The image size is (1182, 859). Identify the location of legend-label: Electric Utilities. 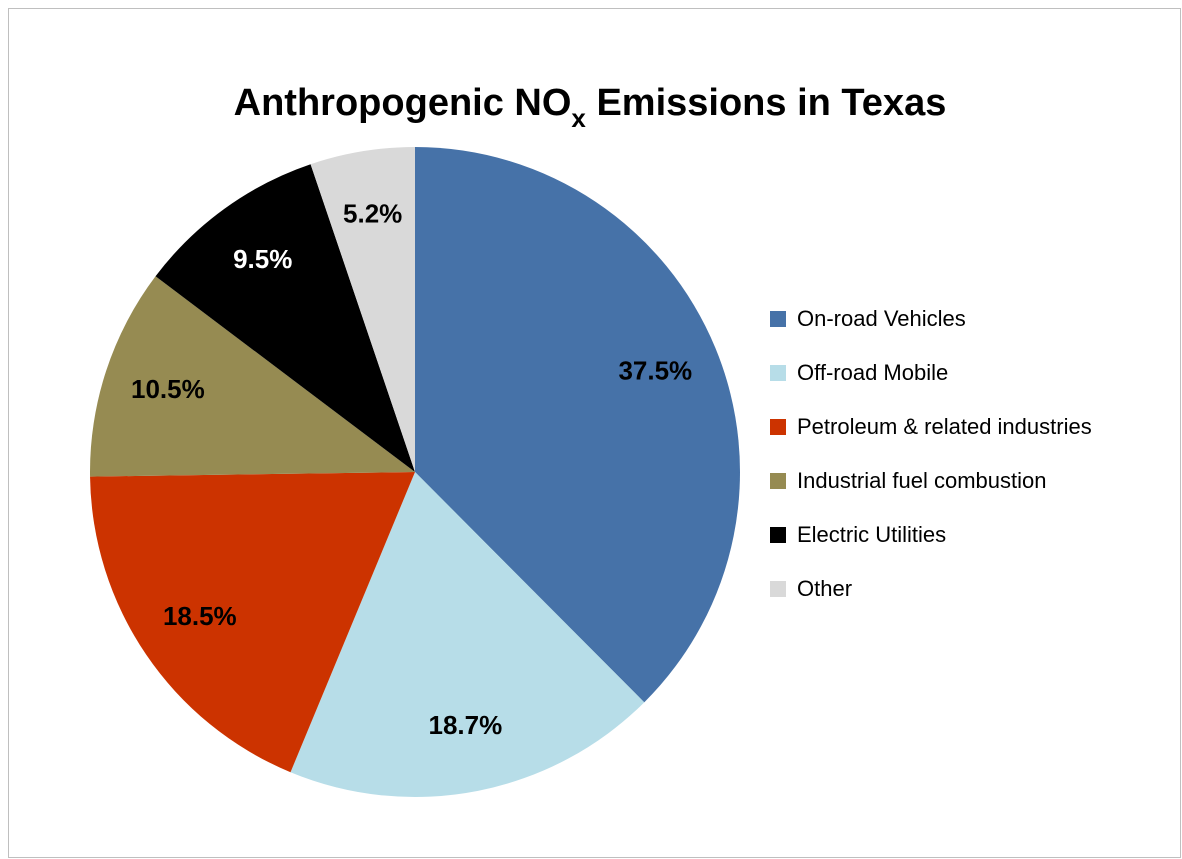
(871, 534).